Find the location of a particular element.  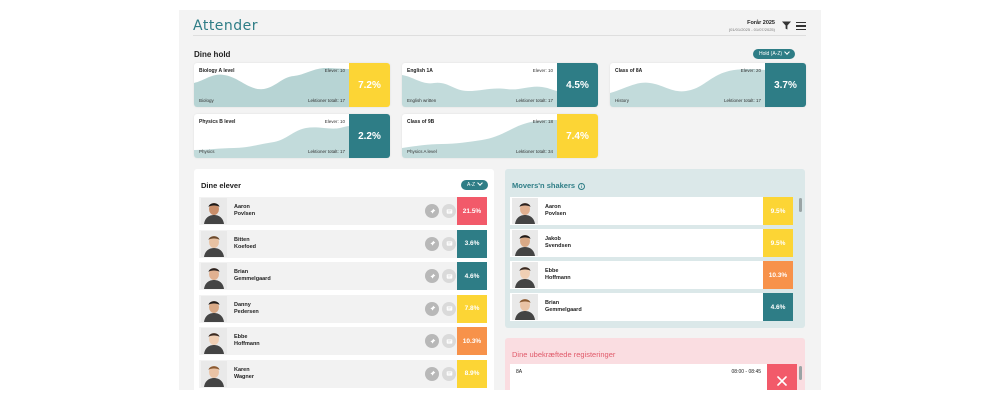

app-logo: Attender is located at coordinates (226, 26).